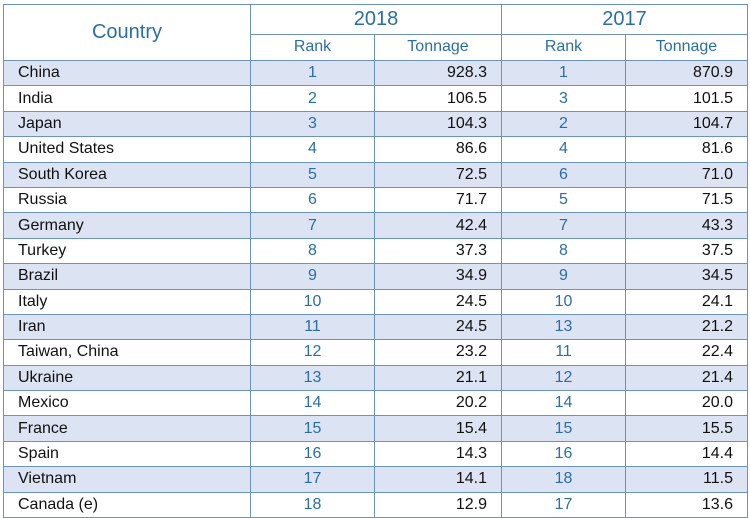  What do you see at coordinates (375, 301) in the screenshot?
I see `table-row: Italy 10 24.5 10 24.1` at bounding box center [375, 301].